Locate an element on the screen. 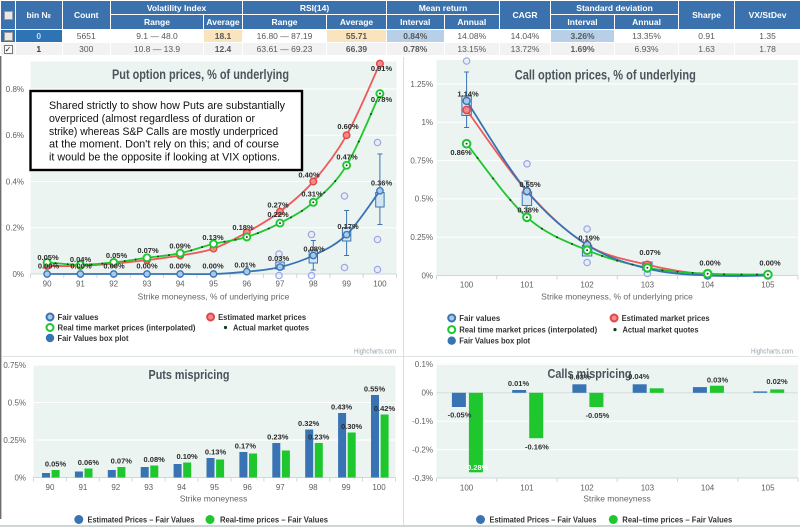  svg-text: -0.05% is located at coordinates (460, 415).